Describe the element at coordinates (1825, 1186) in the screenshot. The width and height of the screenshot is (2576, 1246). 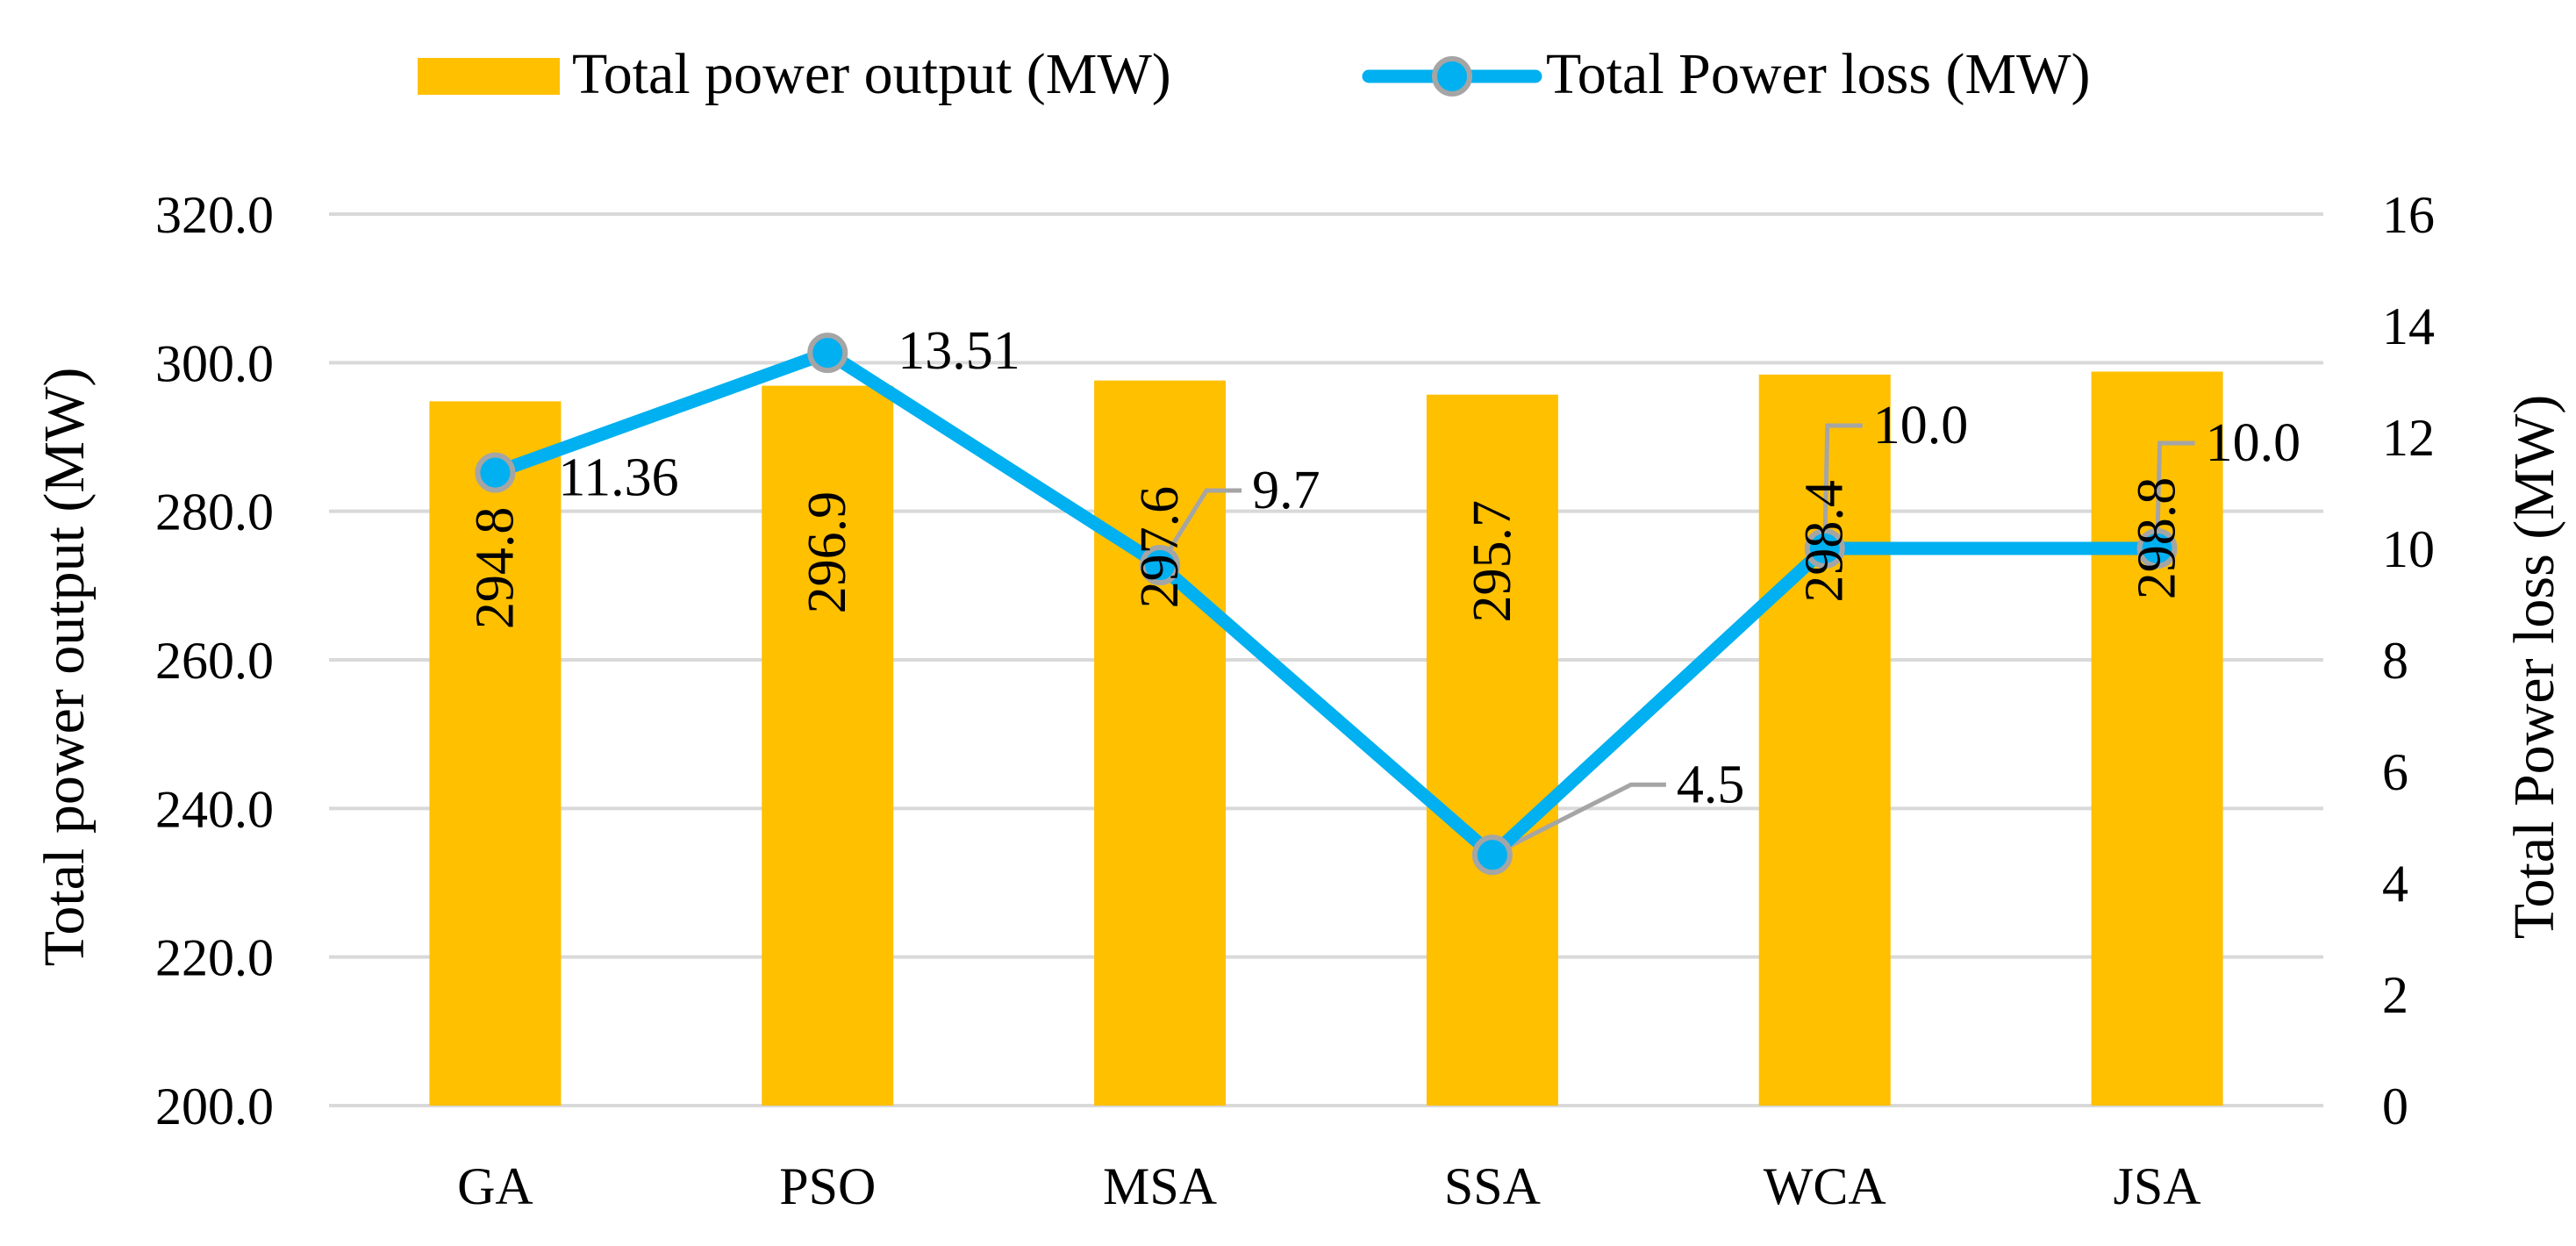
I see `x-axis-tick-label: WCA` at that location.